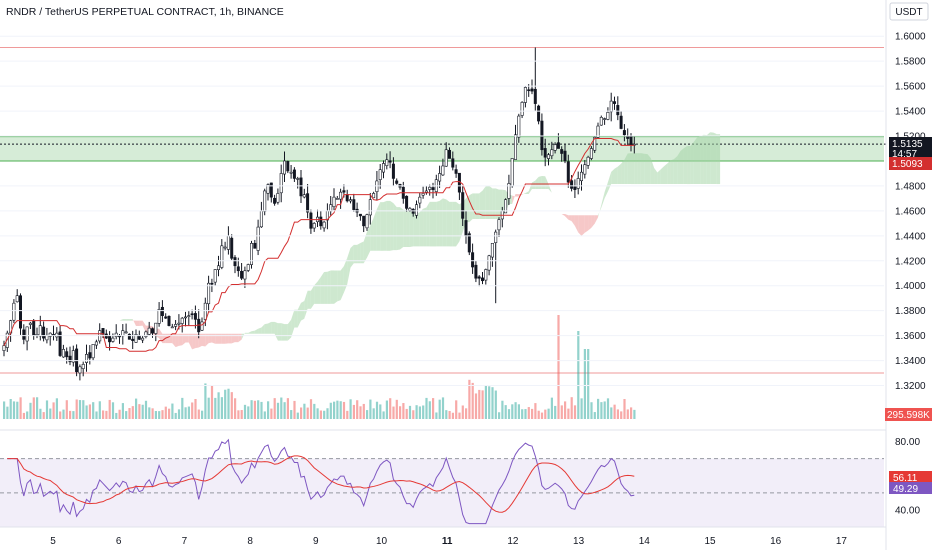 This screenshot has height=550, width=932. Describe the element at coordinates (321, 481) in the screenshot. I see `rsi-line` at that location.